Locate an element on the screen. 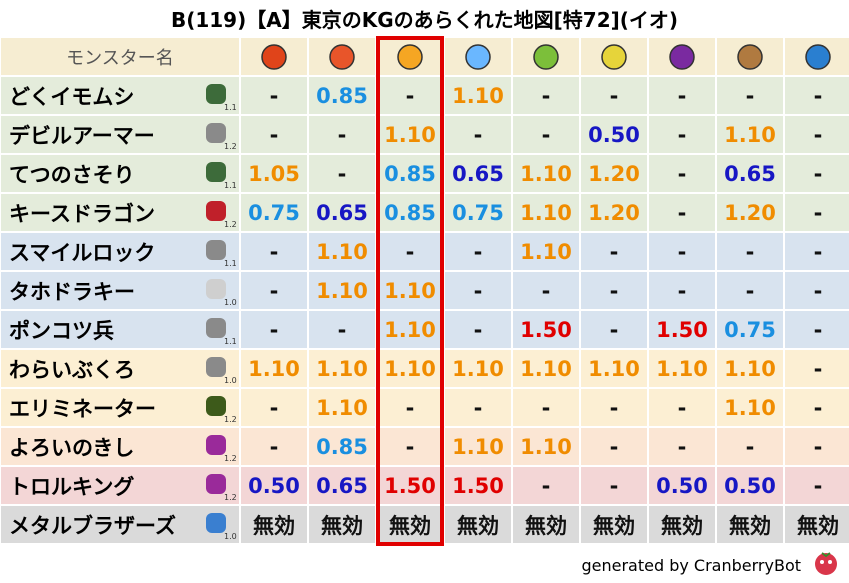  bot-icon is located at coordinates (826, 563).